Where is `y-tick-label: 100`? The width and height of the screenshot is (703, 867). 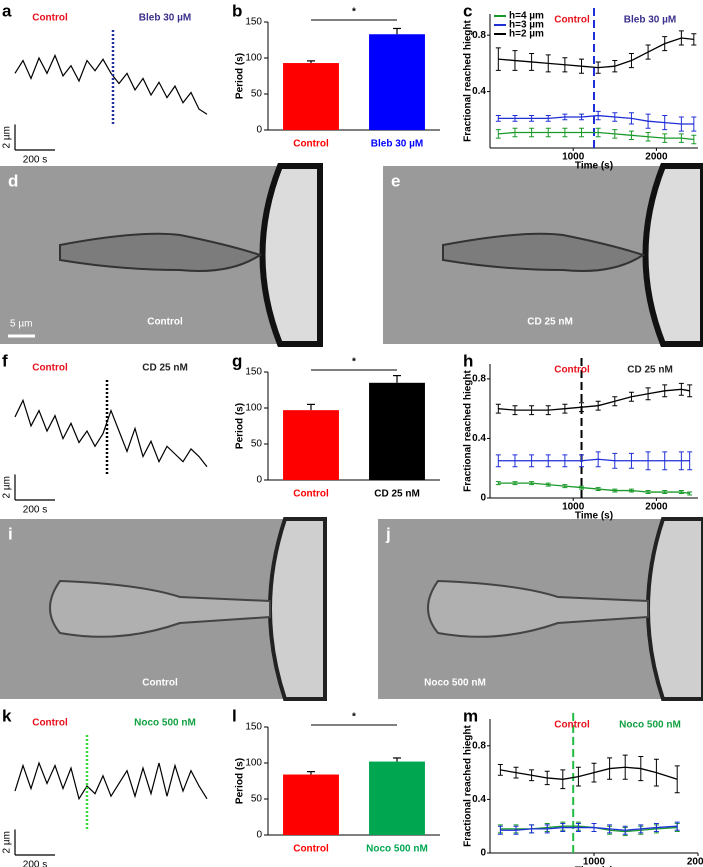 y-tick-label: 100 is located at coordinates (253, 58).